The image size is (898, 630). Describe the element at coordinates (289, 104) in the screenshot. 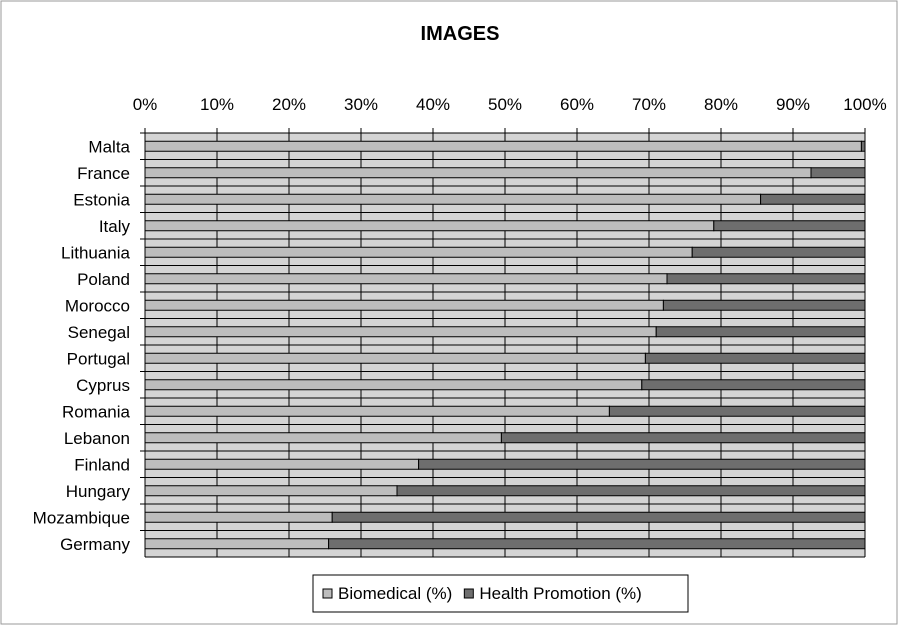

I see `x-tick-label: 20%` at that location.